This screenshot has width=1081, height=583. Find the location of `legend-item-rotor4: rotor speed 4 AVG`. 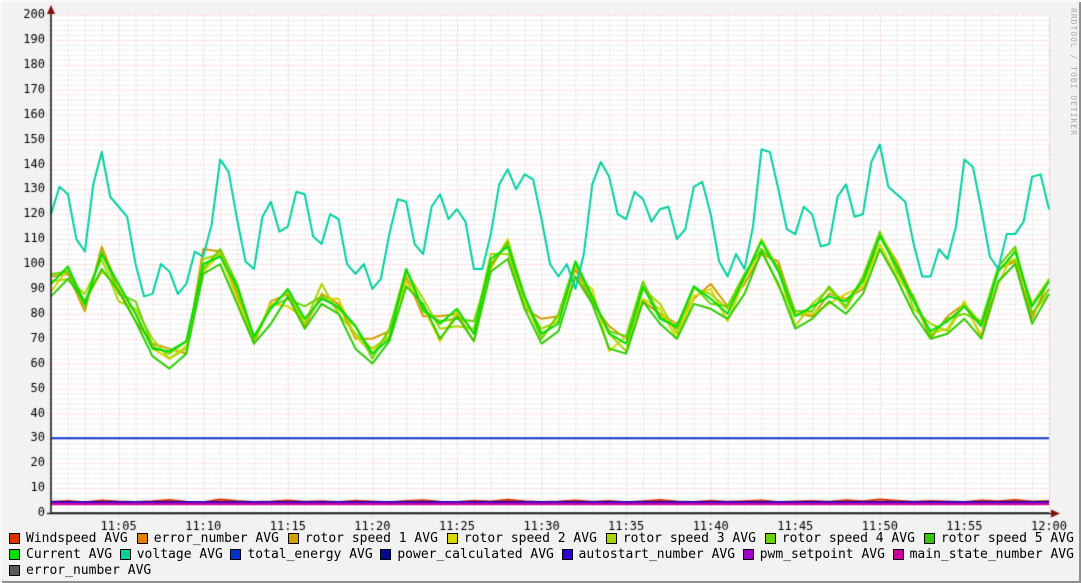

legend-item-rotor4: rotor speed 4 AVG is located at coordinates (839, 538).